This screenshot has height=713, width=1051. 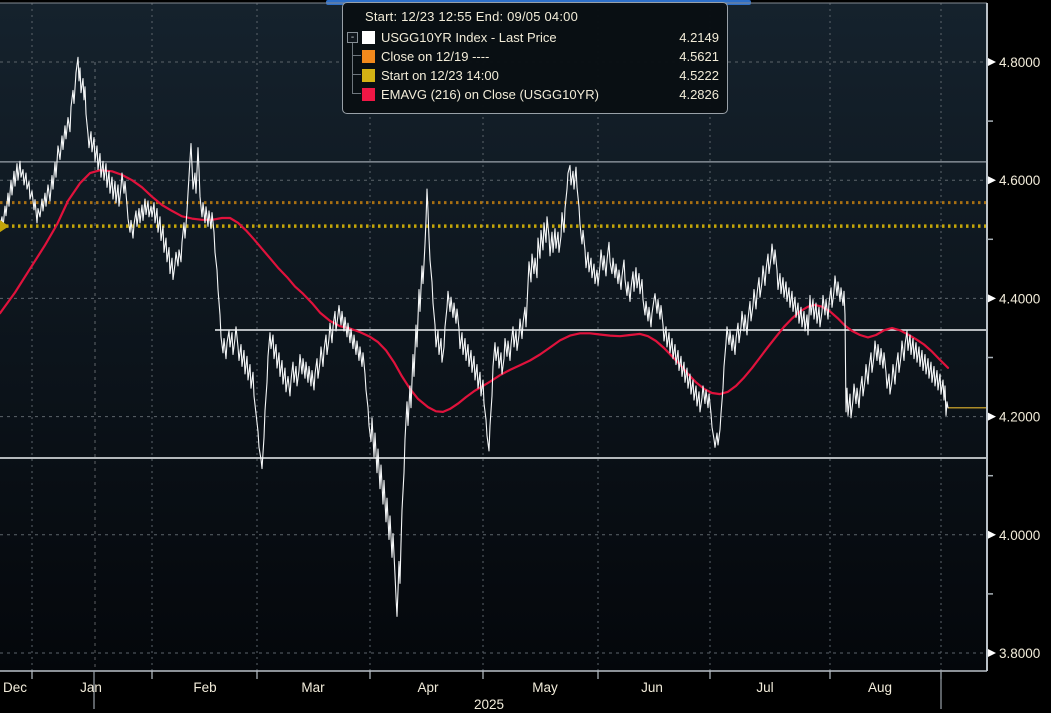 I want to click on legend-row-value: 4.5222, so click(x=699, y=75).